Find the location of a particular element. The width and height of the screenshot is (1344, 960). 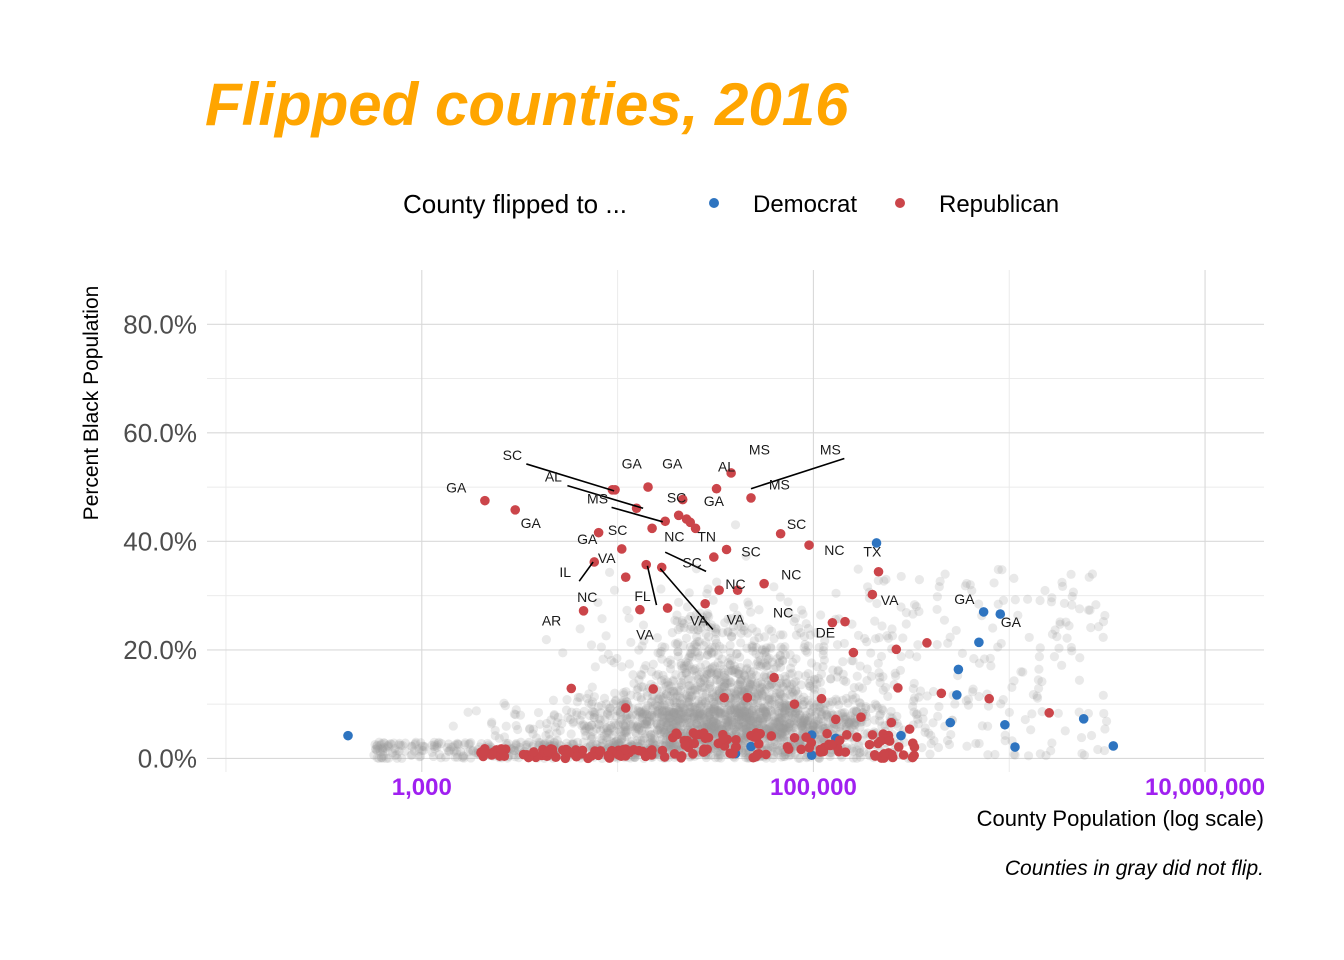

y-tick-label: 60.0% is located at coordinates (160, 433).